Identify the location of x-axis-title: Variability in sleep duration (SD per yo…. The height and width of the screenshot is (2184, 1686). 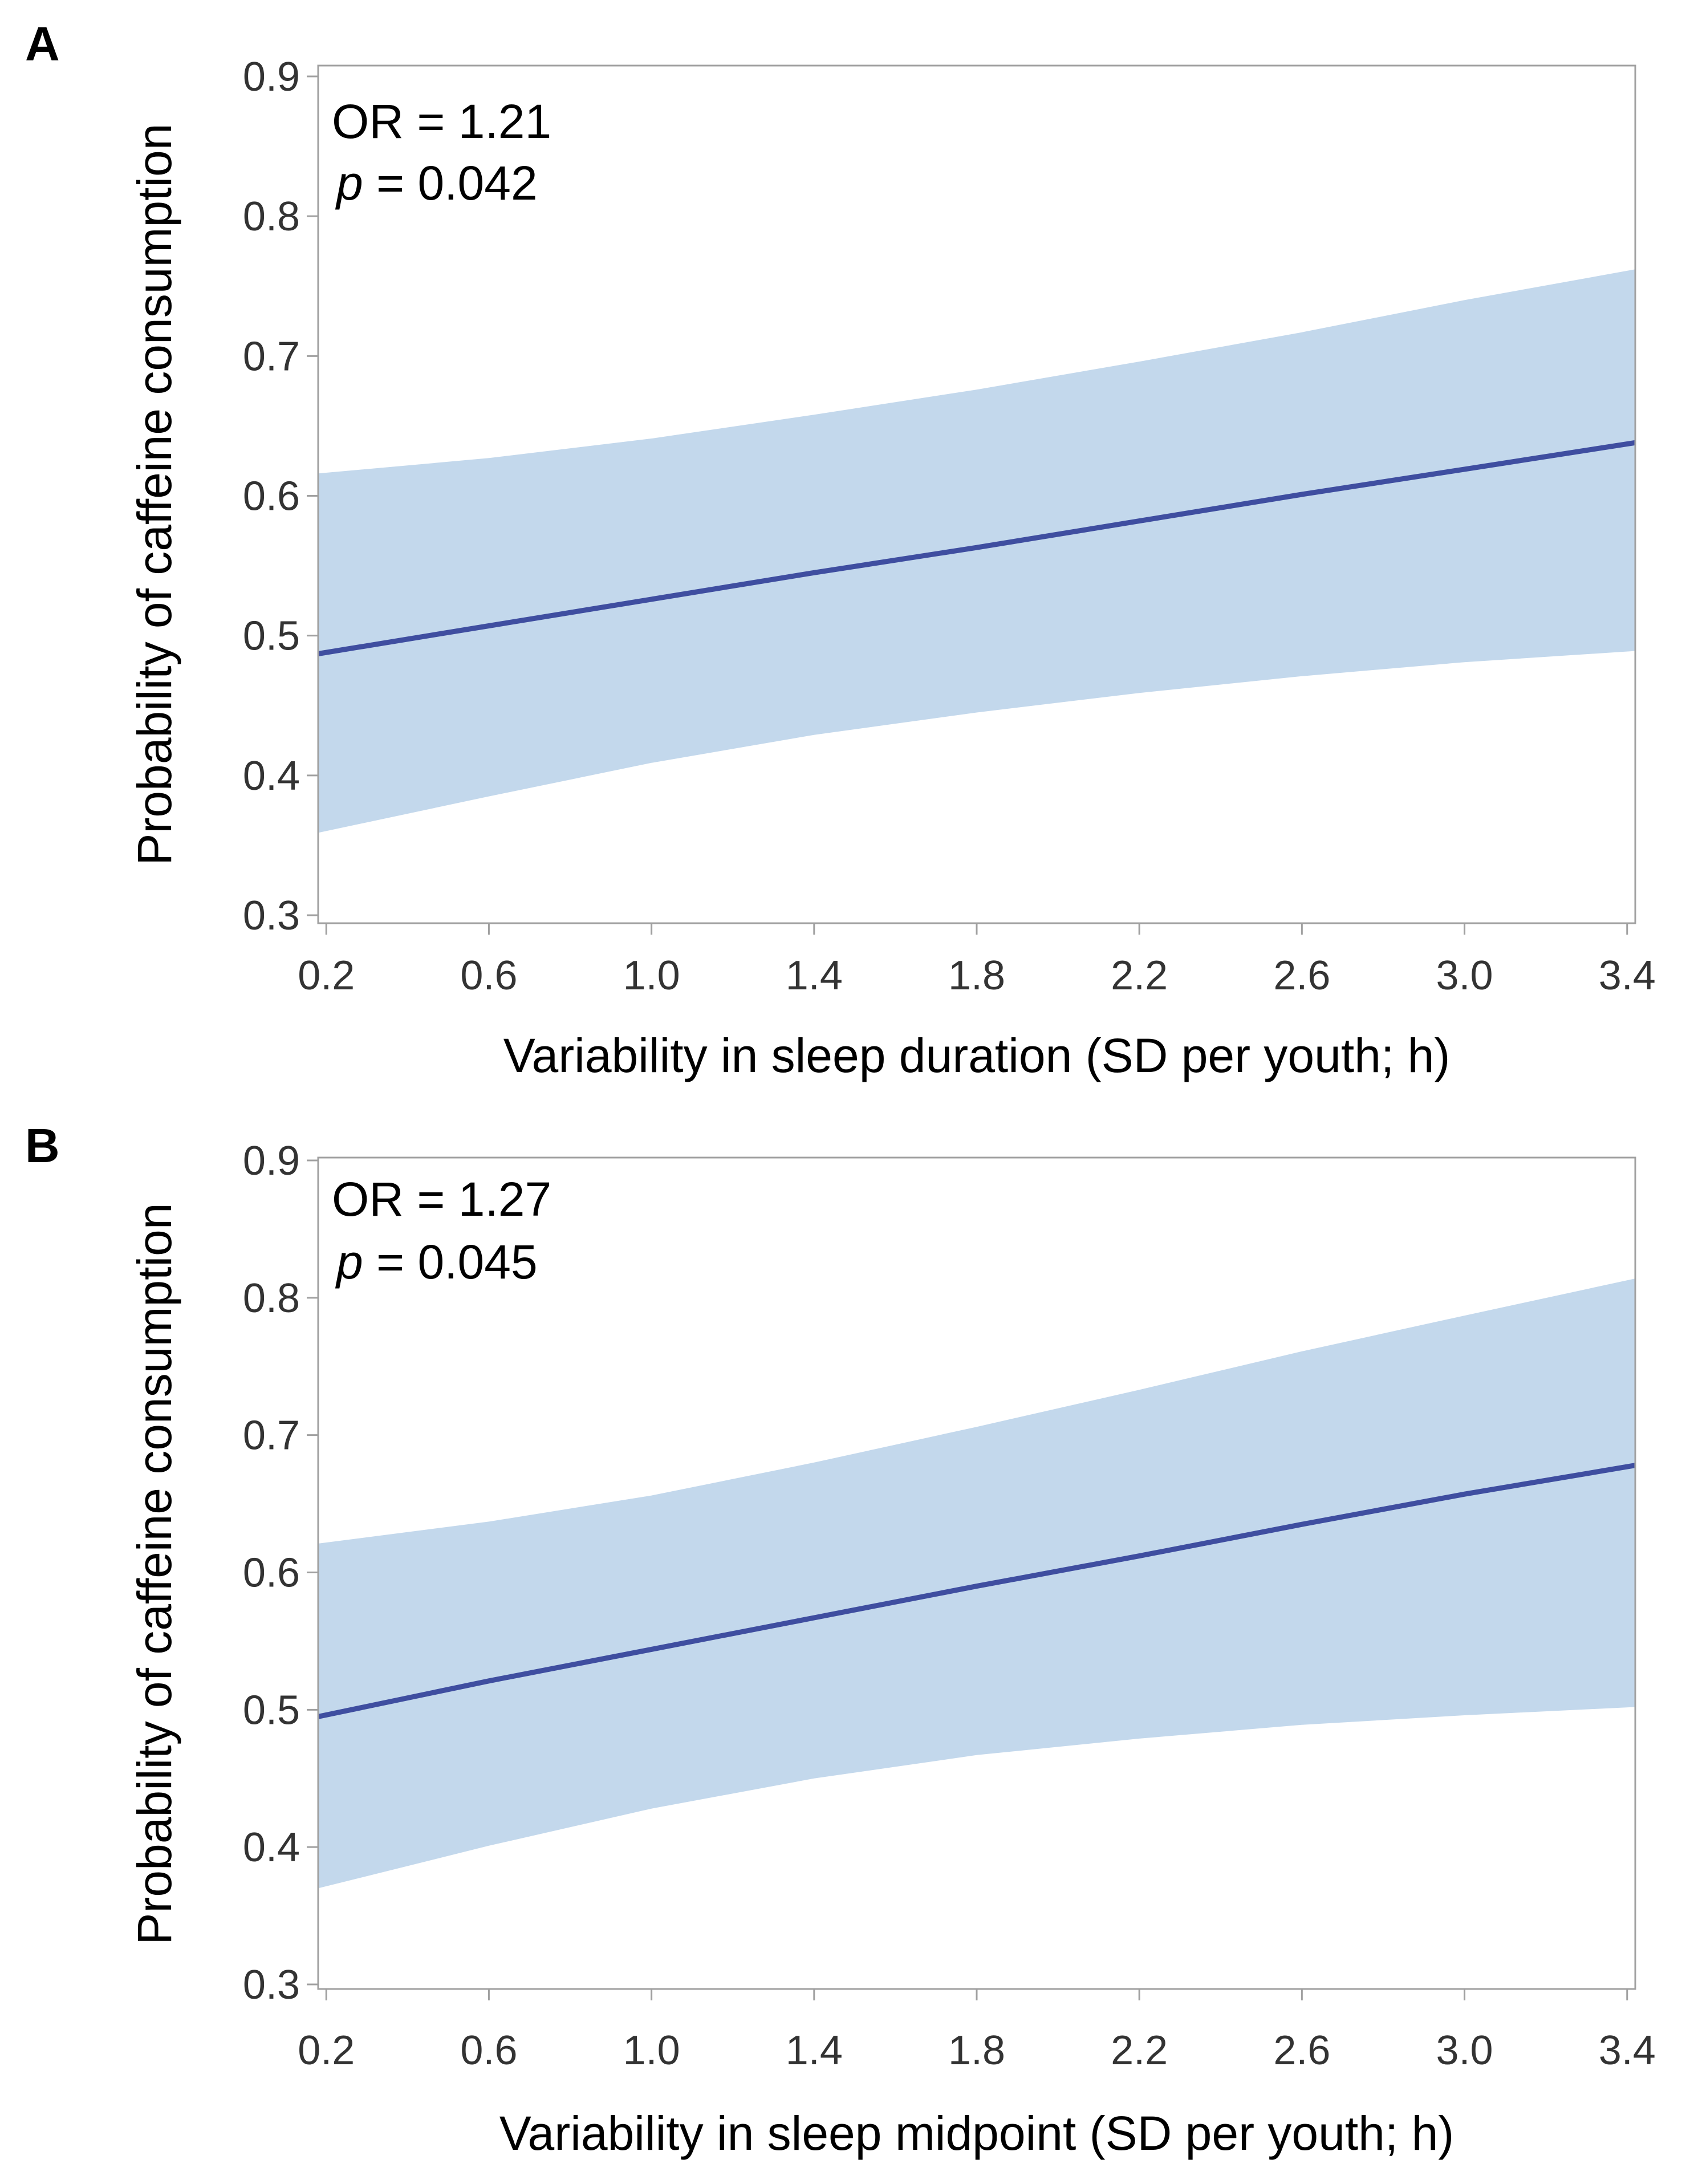
(977, 1055).